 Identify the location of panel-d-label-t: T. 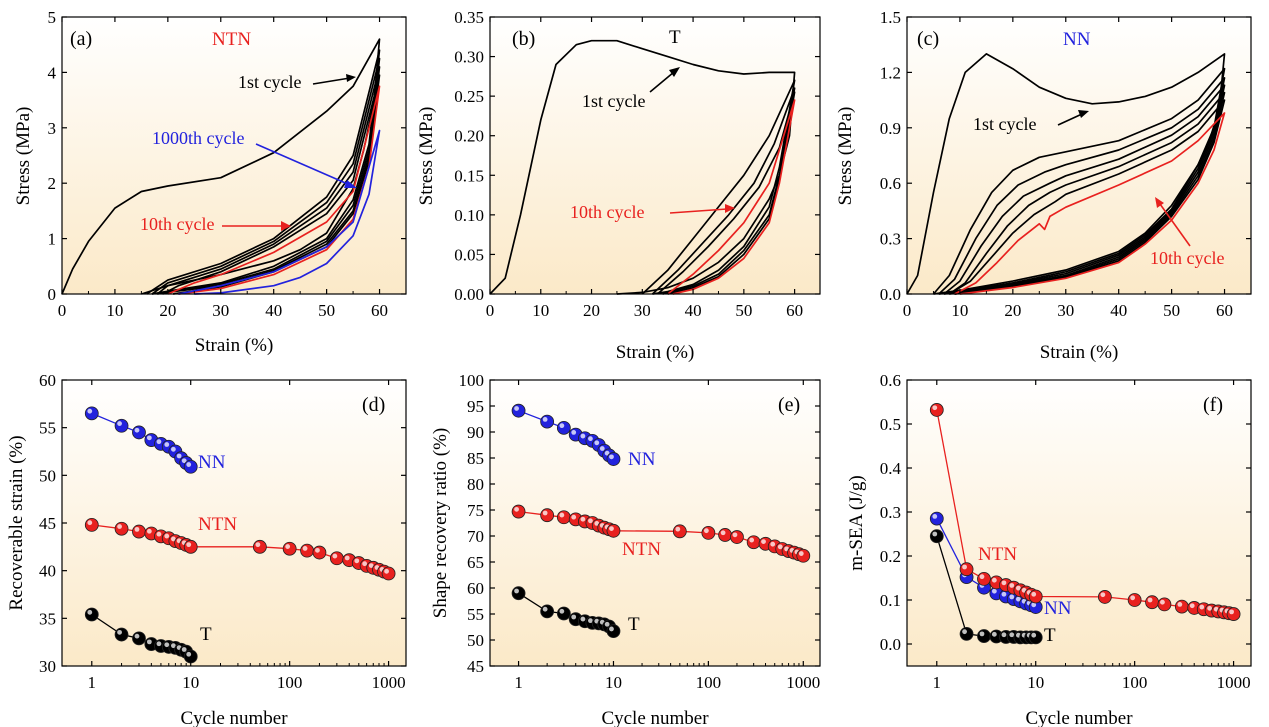
(206, 634).